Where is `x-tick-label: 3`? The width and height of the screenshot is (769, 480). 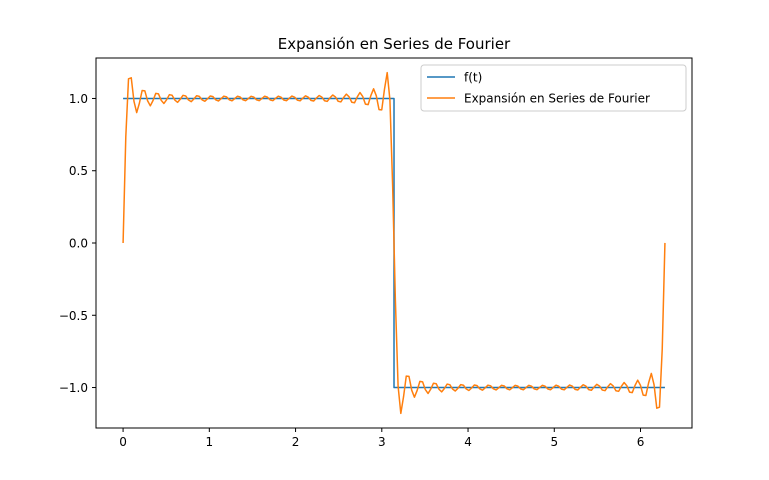
x-tick-label: 3 is located at coordinates (382, 442).